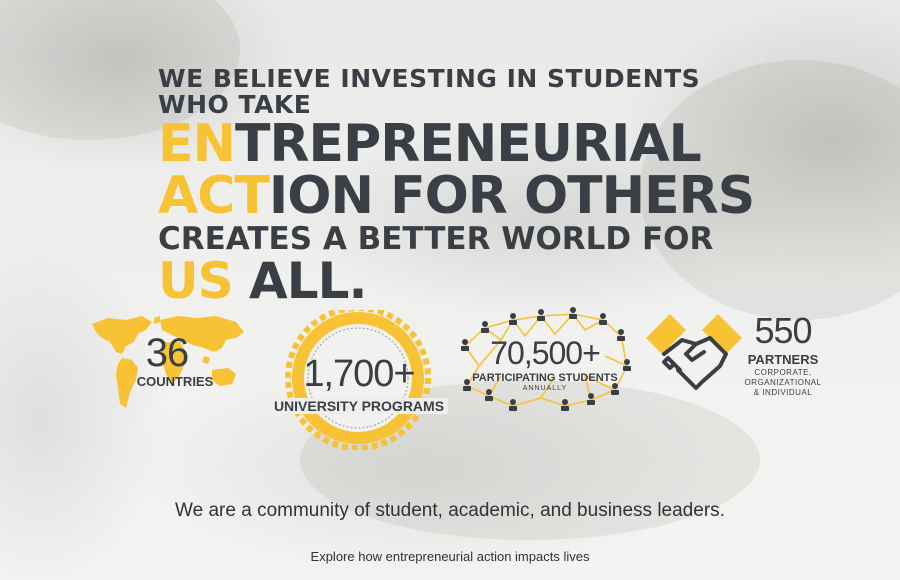 The height and width of the screenshot is (580, 900). I want to click on stat-university-programs: 1,700+ UNIVERSITY PROGRAMS, so click(360, 380).